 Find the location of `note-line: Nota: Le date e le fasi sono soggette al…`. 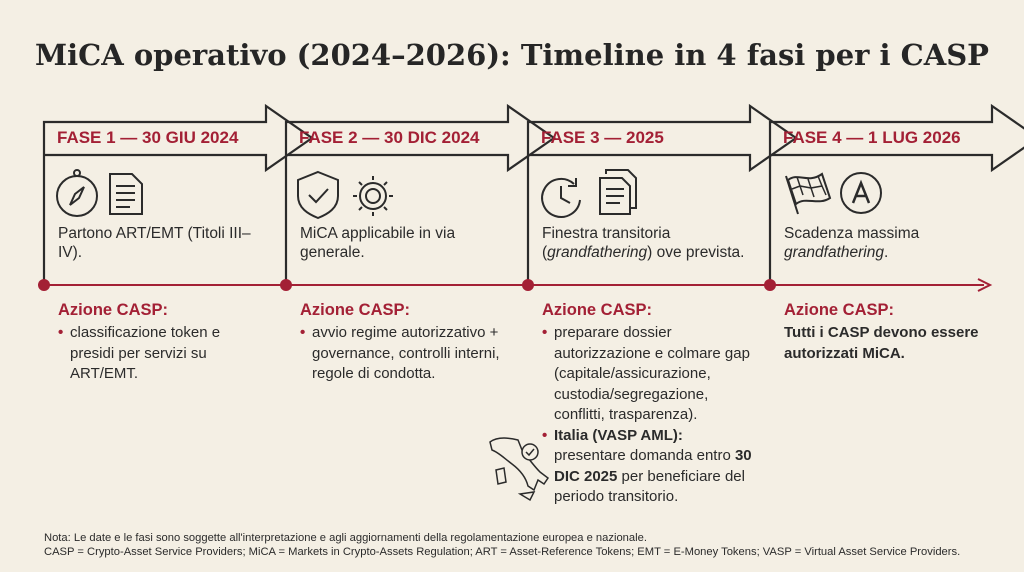

note-line: Nota: Le date e le fasi sono soggette al… is located at coordinates (345, 538).